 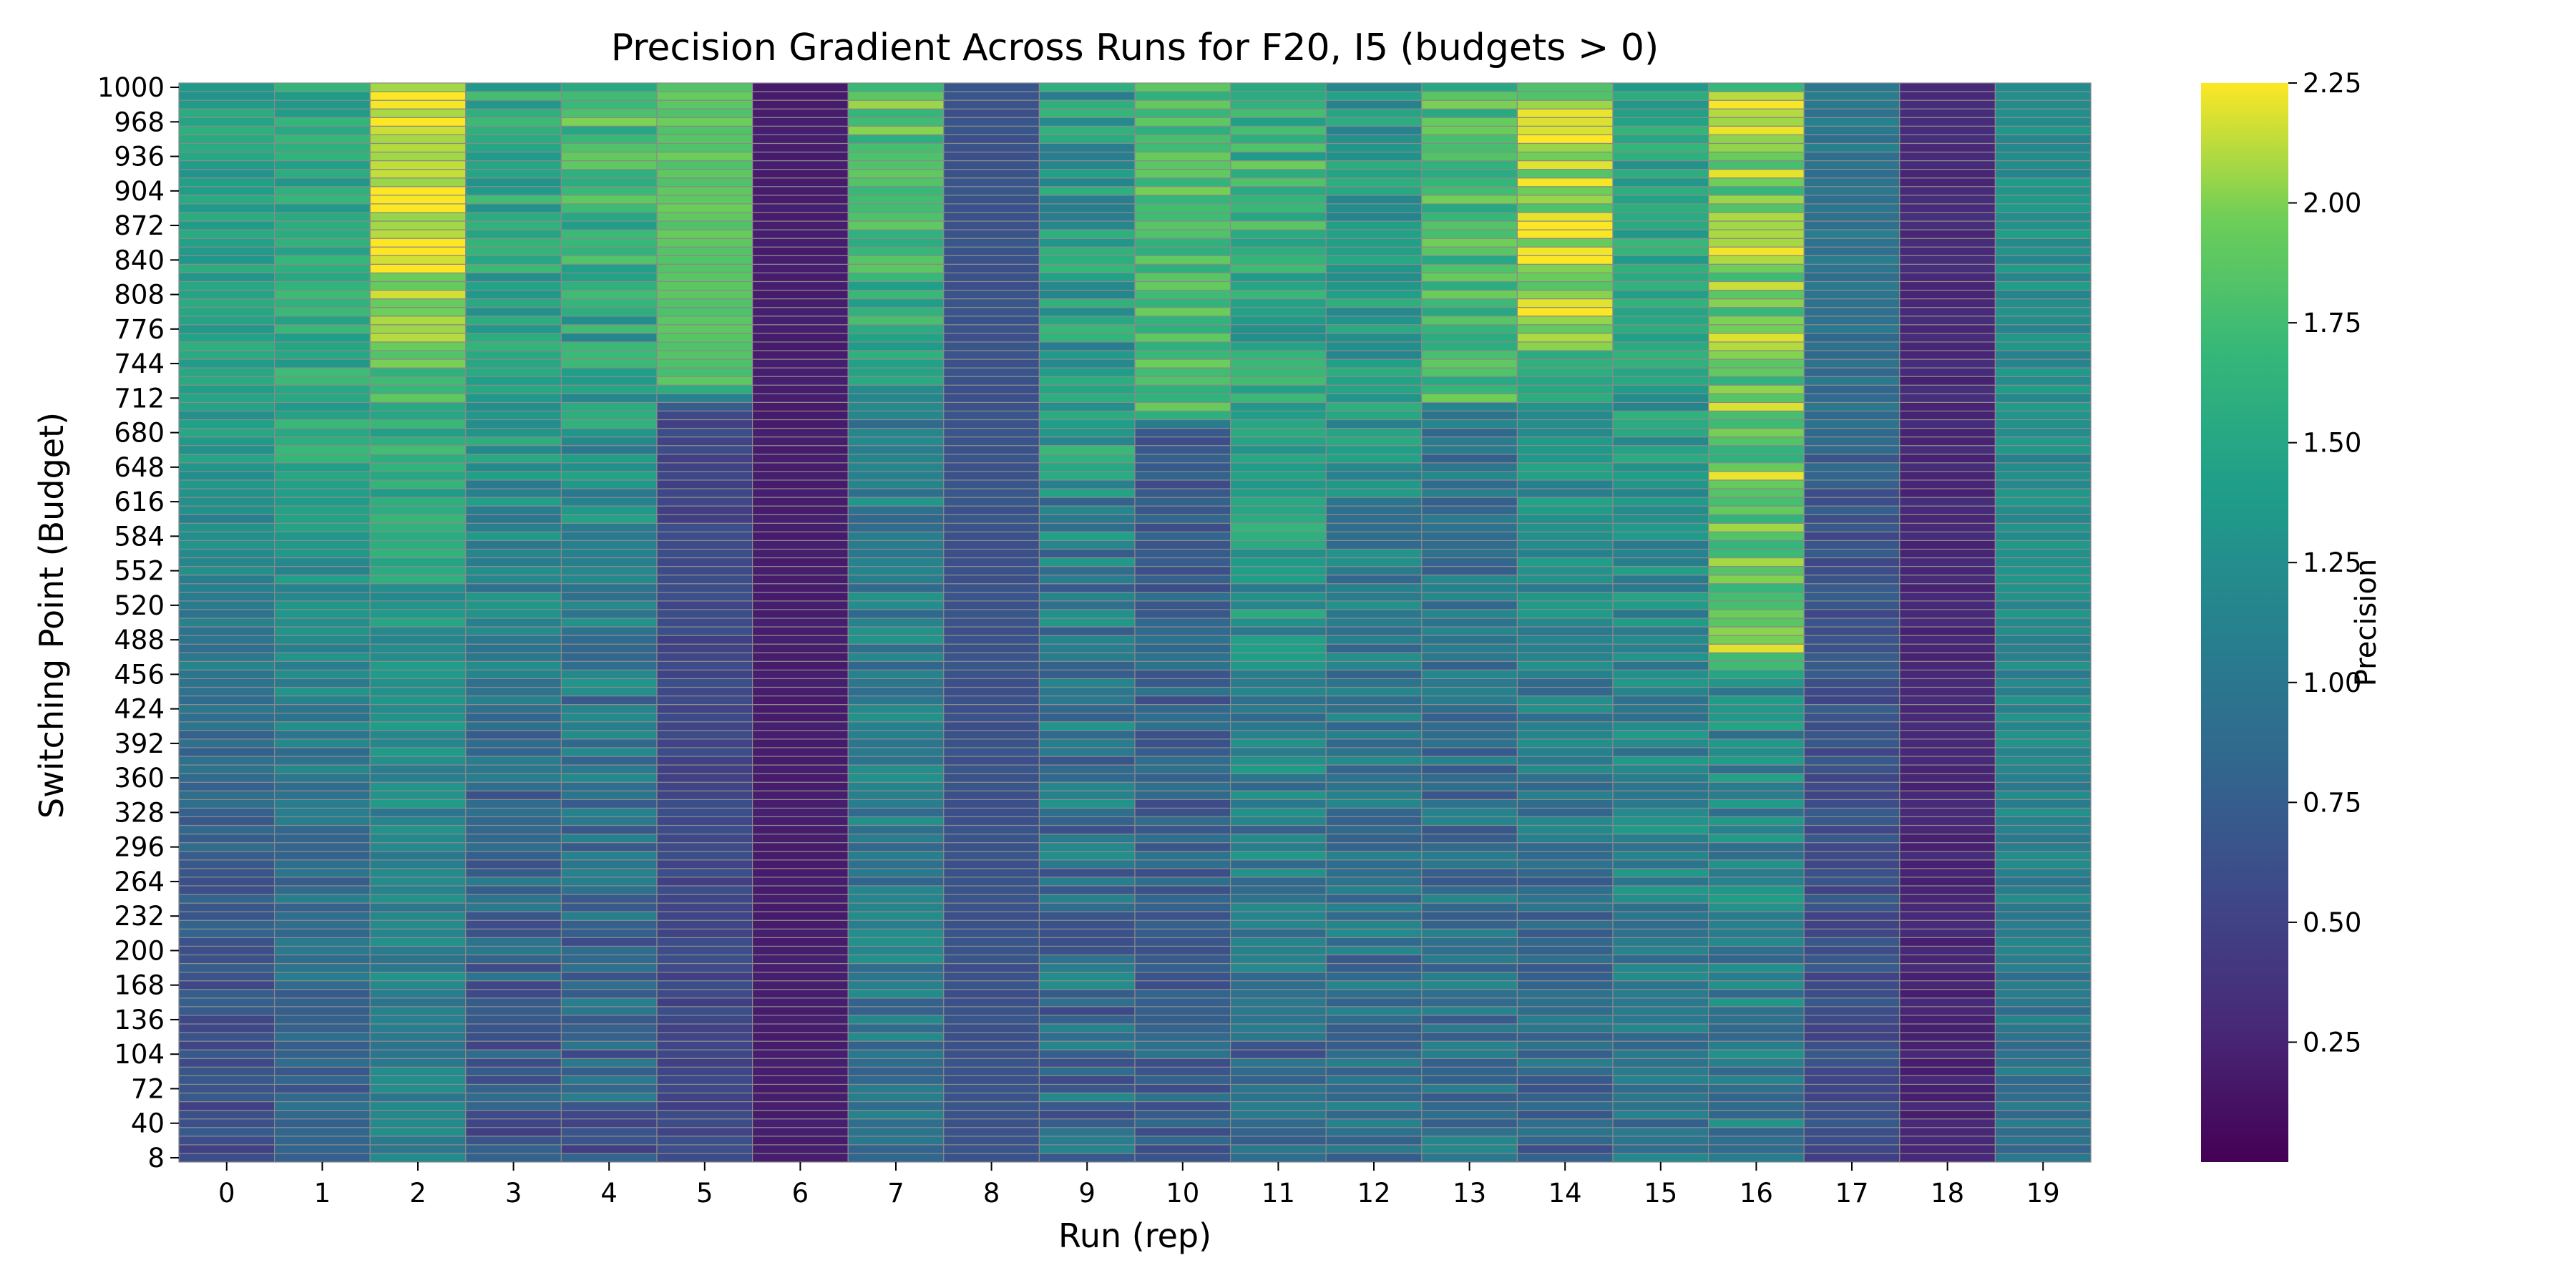 What do you see at coordinates (1660, 1193) in the screenshot?
I see `x-tick-label: 15` at bounding box center [1660, 1193].